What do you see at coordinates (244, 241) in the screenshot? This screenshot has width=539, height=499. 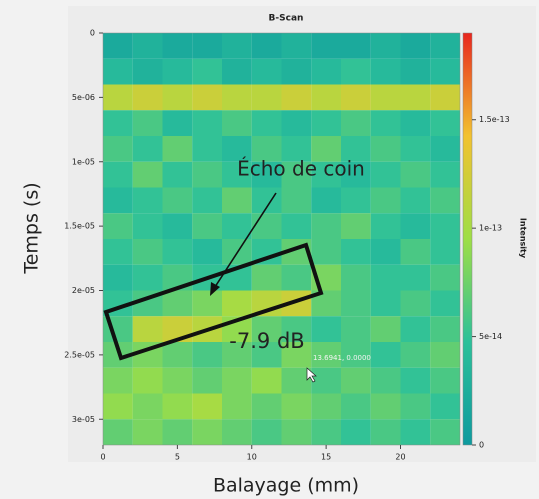 I see `annotation-arrow` at bounding box center [244, 241].